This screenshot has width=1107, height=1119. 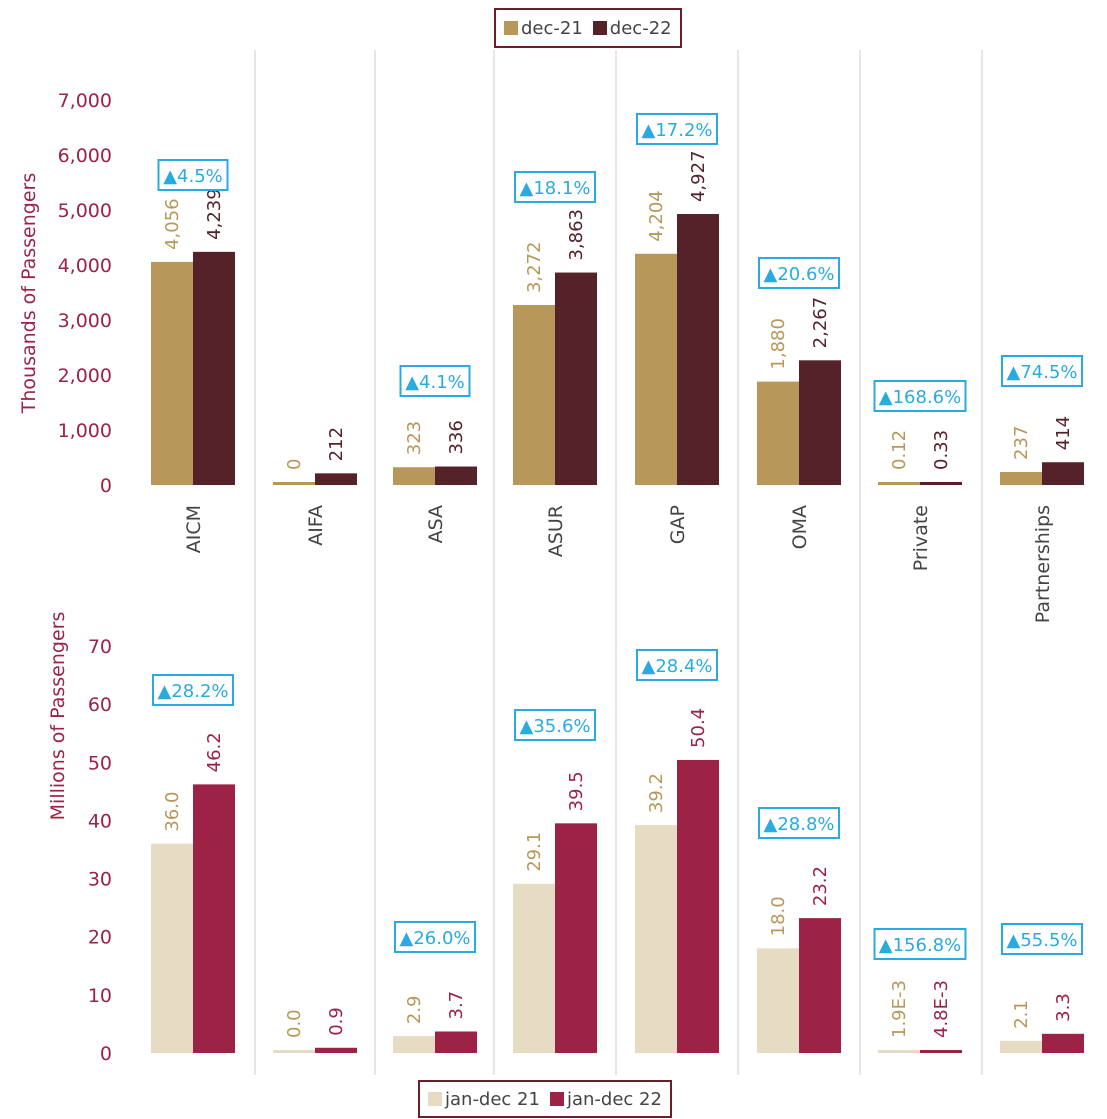 I want to click on monthly-change-label: ▲20.6%, so click(x=798, y=274).